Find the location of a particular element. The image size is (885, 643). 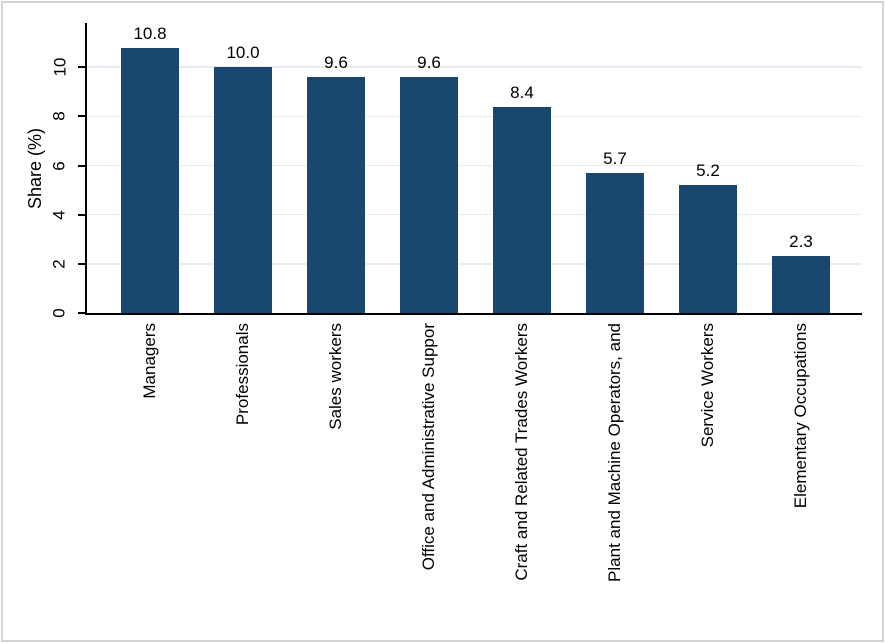

value-label-sales-workers: 9.6 is located at coordinates (336, 63).